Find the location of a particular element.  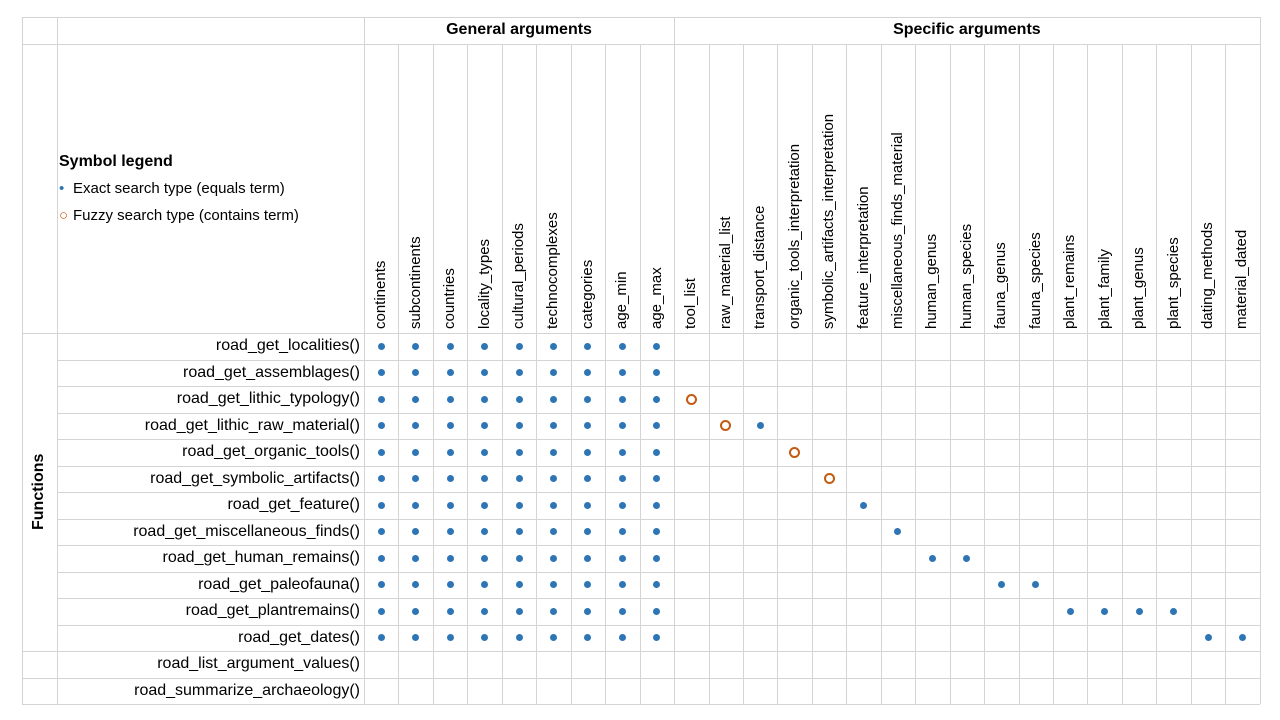

functions-row-title: Functions is located at coordinates (38, 491).